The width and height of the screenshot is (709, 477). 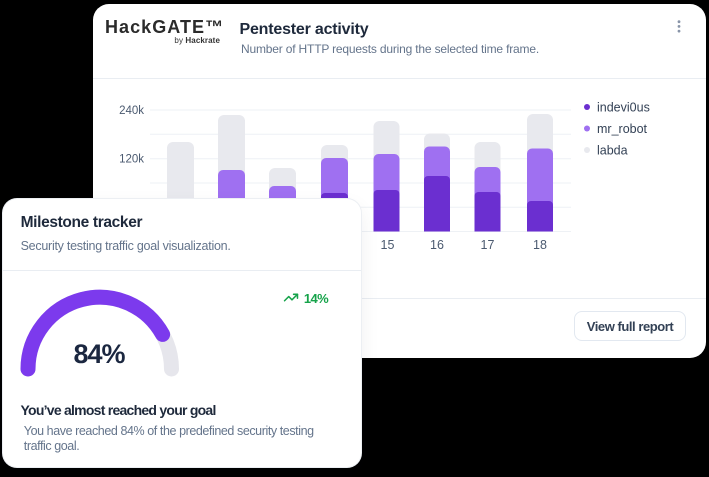 What do you see at coordinates (388, 245) in the screenshot?
I see `svg-text: 15` at bounding box center [388, 245].